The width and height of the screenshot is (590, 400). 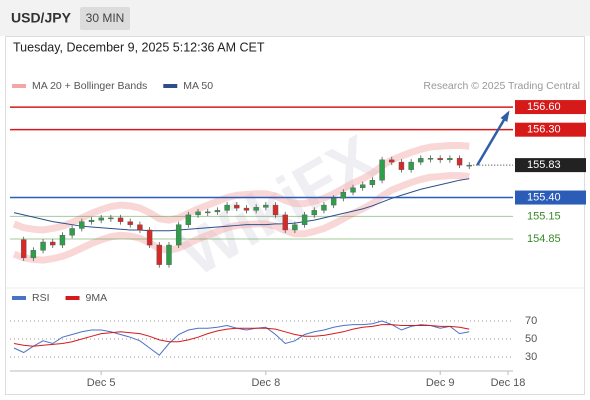 I want to click on timeframe-badge, so click(x=105, y=18).